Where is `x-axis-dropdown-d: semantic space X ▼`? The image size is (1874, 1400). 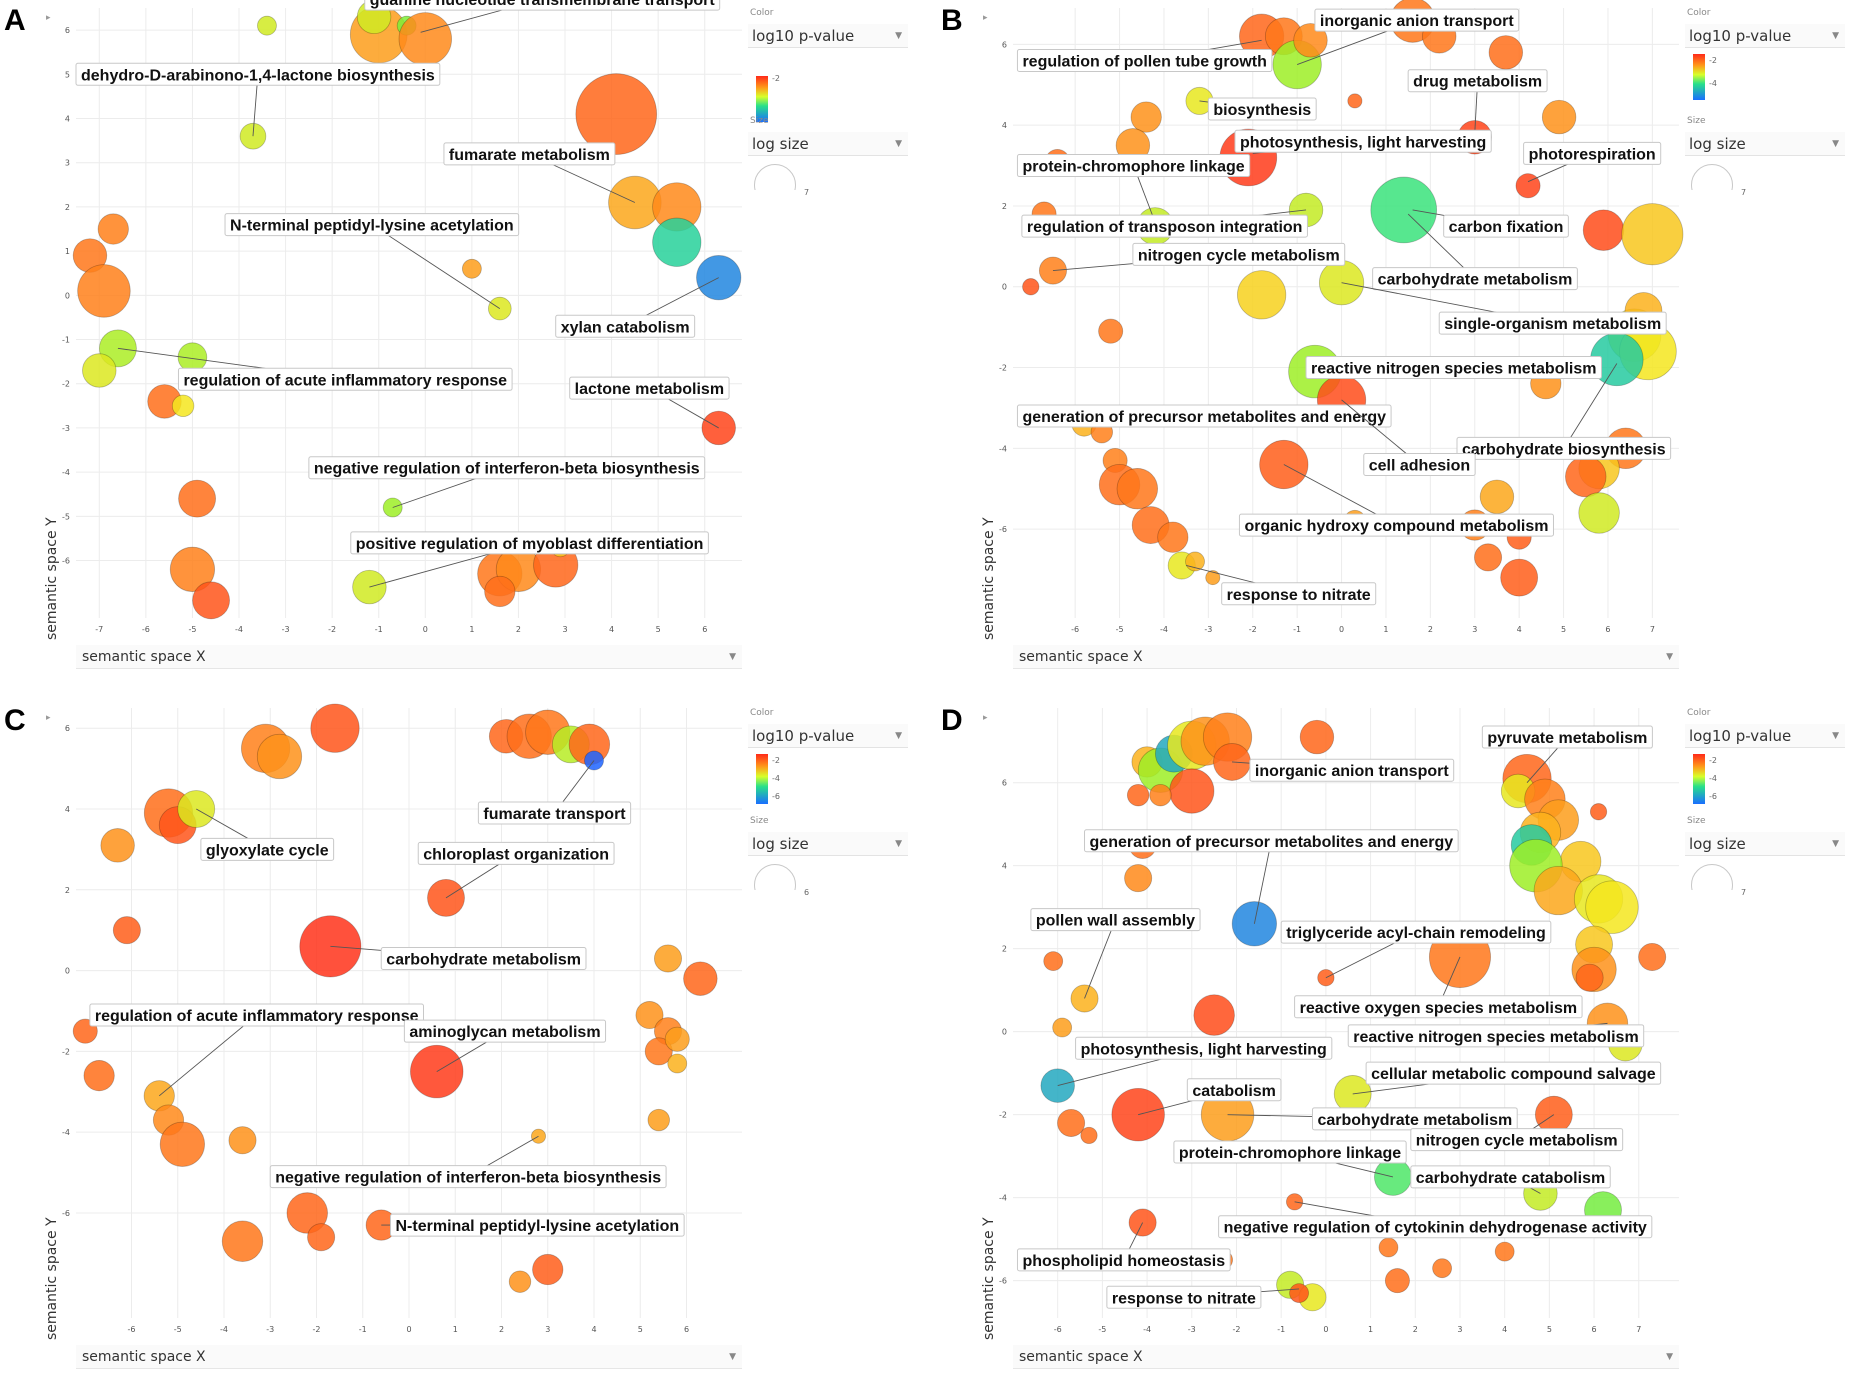 x-axis-dropdown-d: semantic space X ▼ is located at coordinates (1346, 1357).